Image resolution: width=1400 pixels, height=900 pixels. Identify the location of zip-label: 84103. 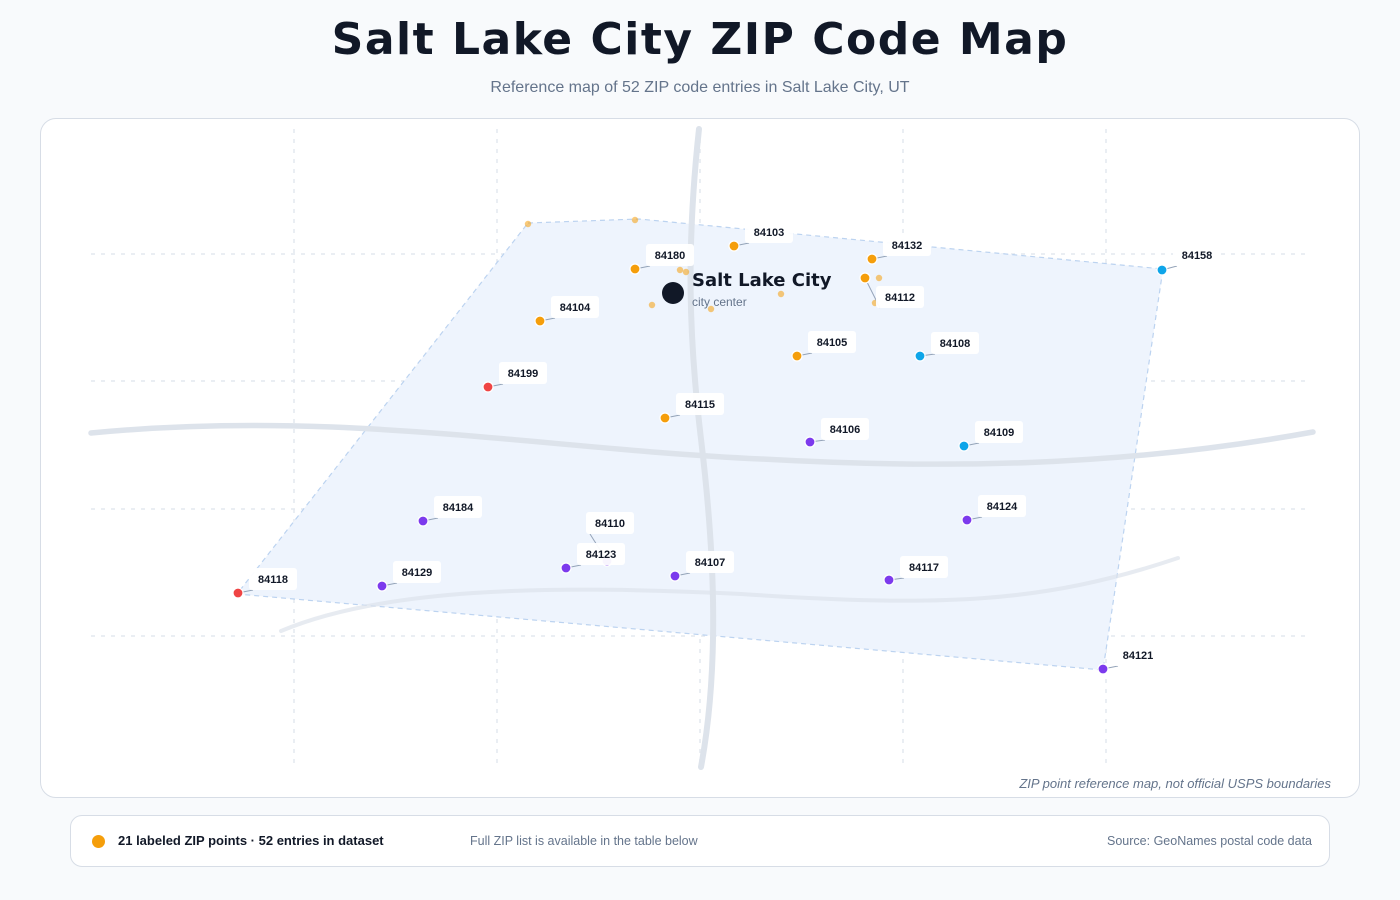
(769, 233).